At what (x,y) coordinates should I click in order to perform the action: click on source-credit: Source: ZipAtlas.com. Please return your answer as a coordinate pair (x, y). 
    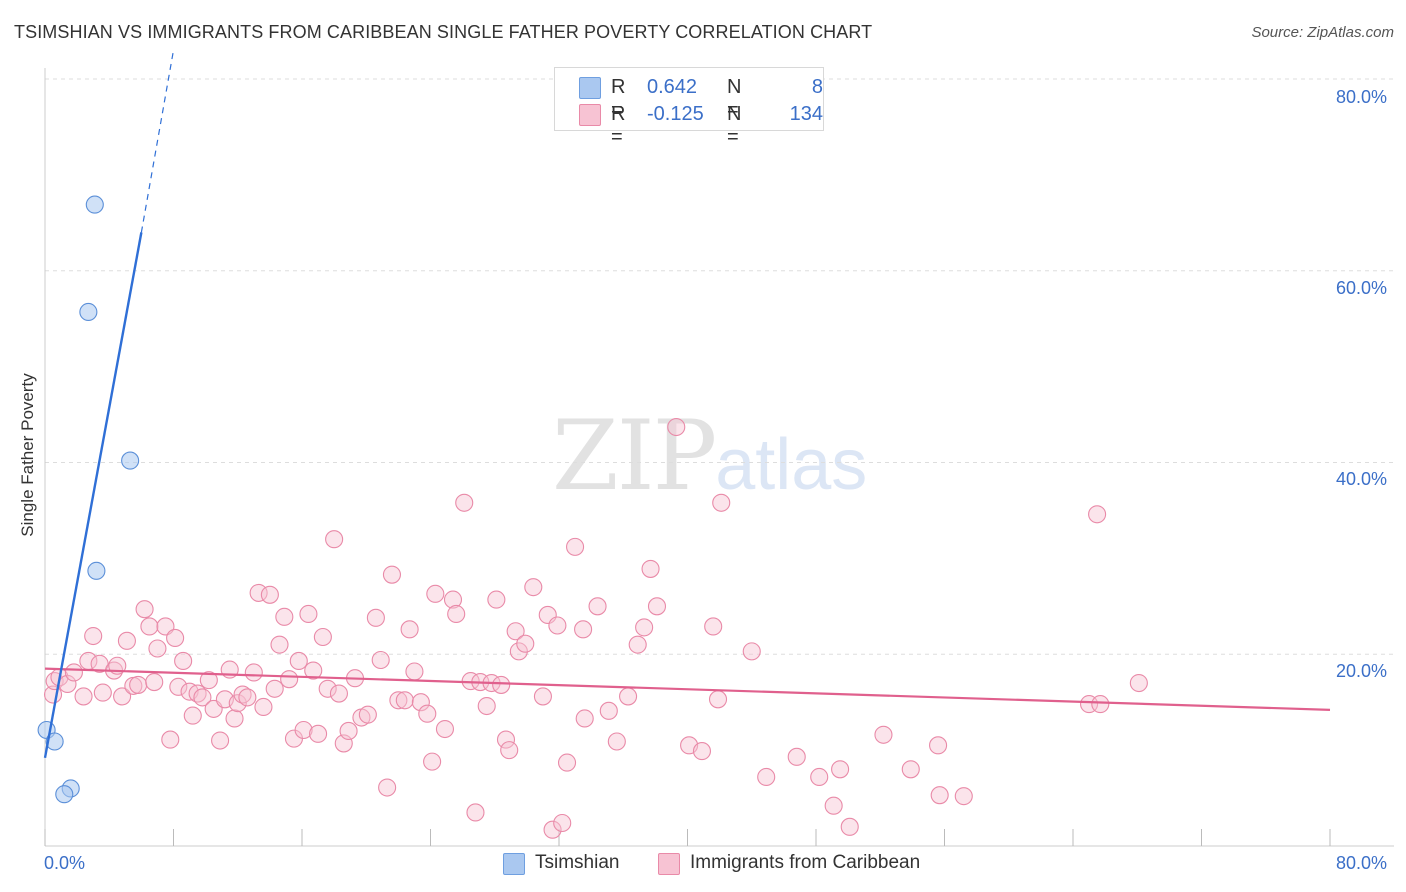
    Looking at the image, I should click on (1322, 32).